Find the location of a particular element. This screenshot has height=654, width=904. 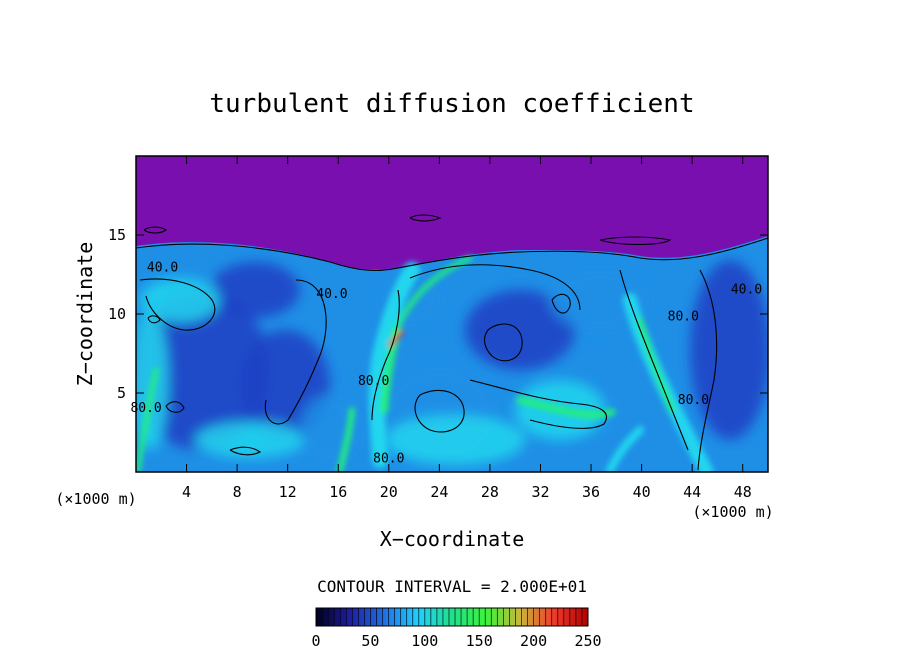

z-tick-label-2: 15 is located at coordinates (117, 235).